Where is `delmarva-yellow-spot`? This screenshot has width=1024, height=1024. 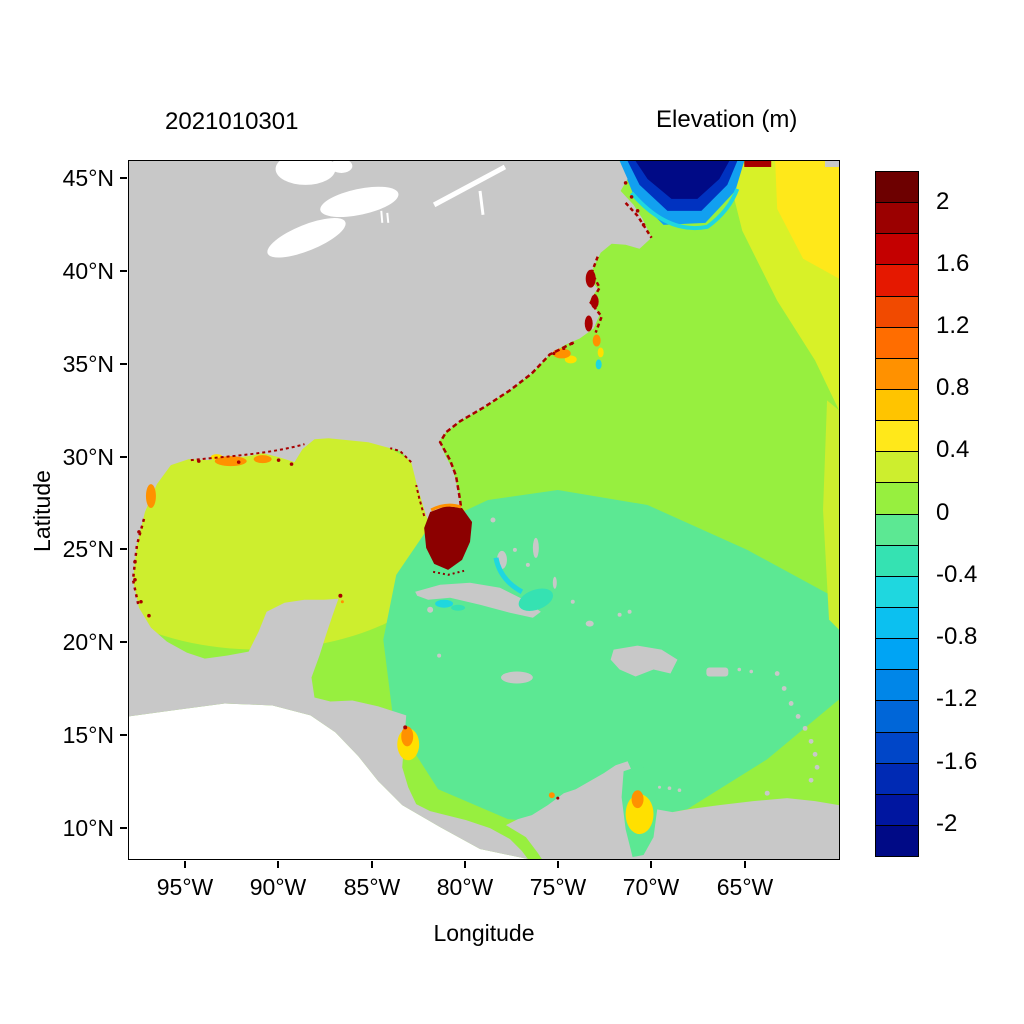
delmarva-yellow-spot is located at coordinates (600, 352).